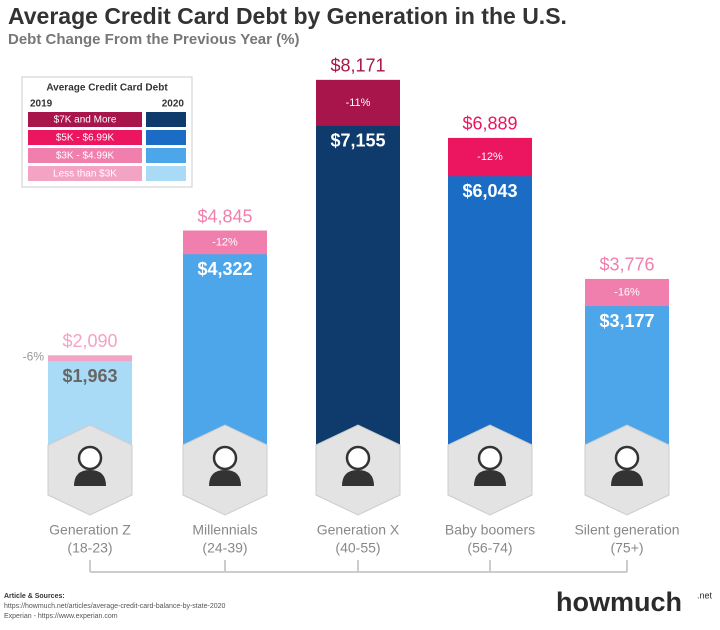 The width and height of the screenshot is (720, 630). I want to click on change-label: -16%, so click(627, 292).